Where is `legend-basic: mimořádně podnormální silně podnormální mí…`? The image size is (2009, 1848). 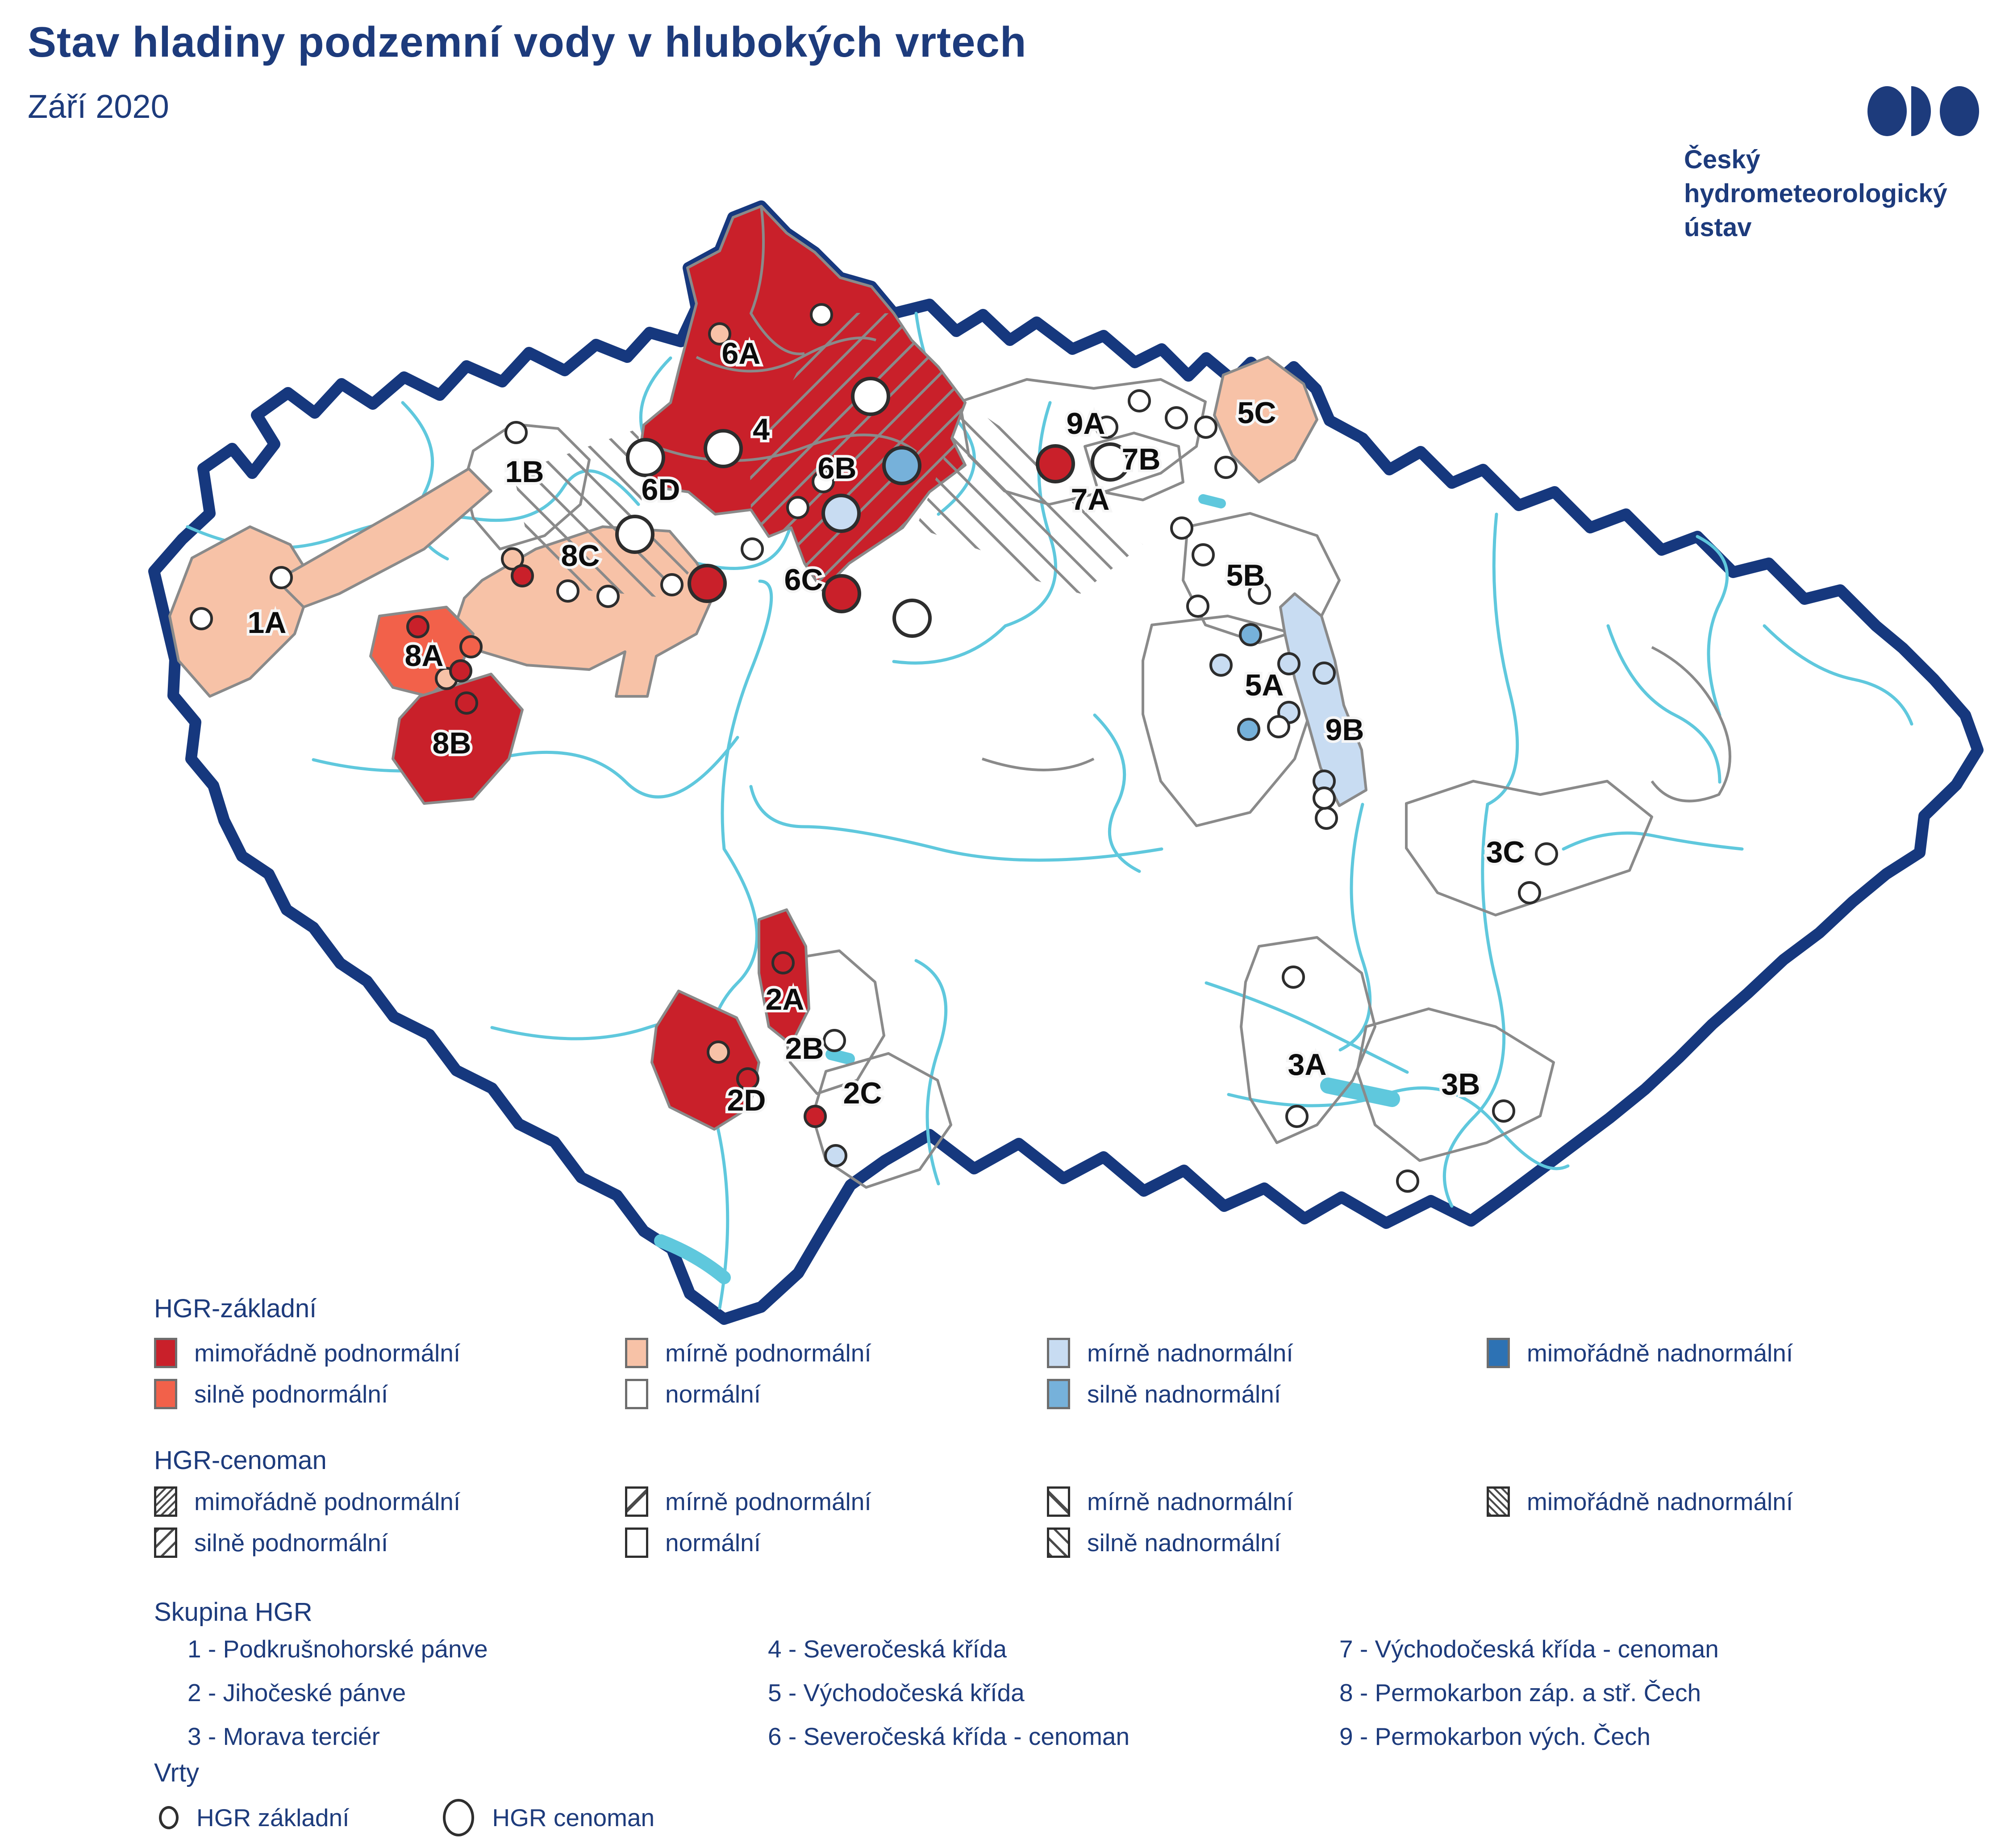 legend-basic: mimořádně podnormální silně podnormální mí… is located at coordinates (973, 1373).